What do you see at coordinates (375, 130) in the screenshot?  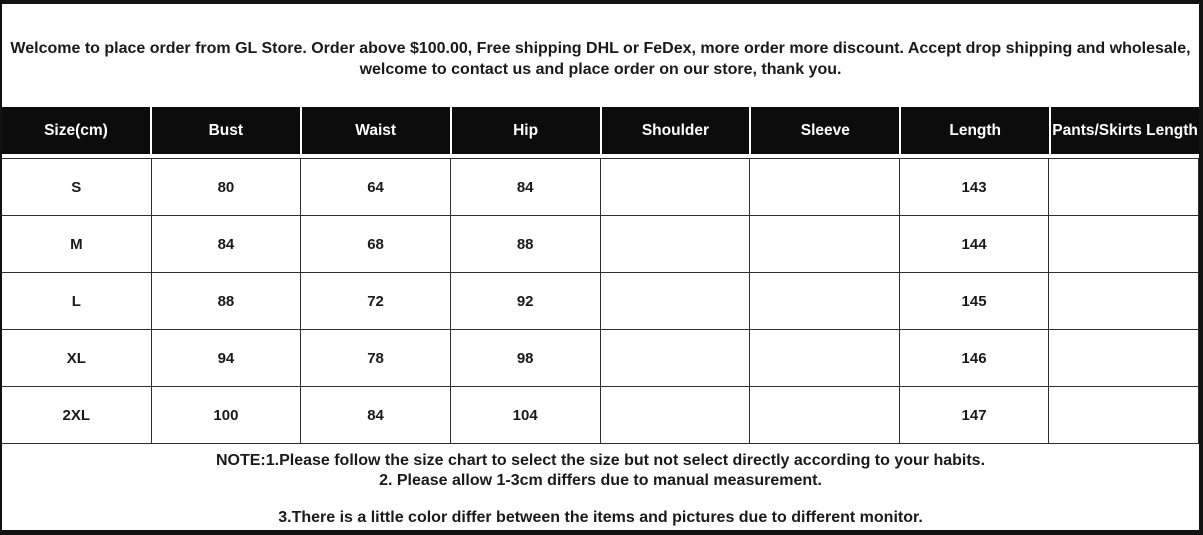 I see `column-header-waist: Waist` at bounding box center [375, 130].